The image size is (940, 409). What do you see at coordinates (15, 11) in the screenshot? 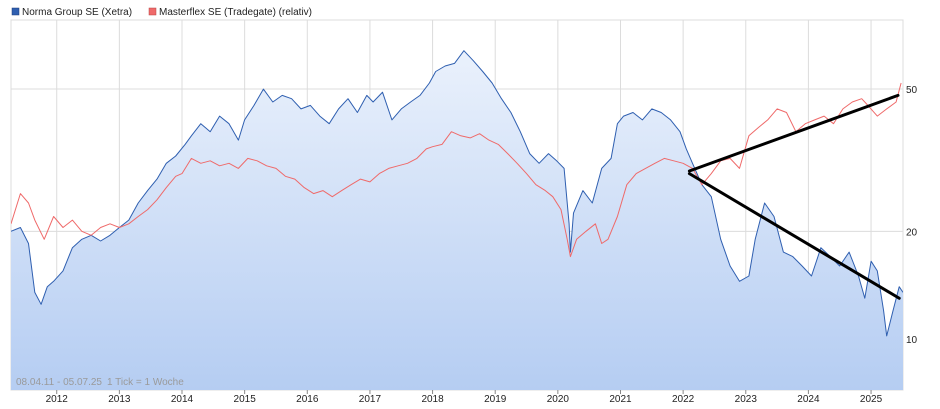
I see `legend-swatch-norma` at bounding box center [15, 11].